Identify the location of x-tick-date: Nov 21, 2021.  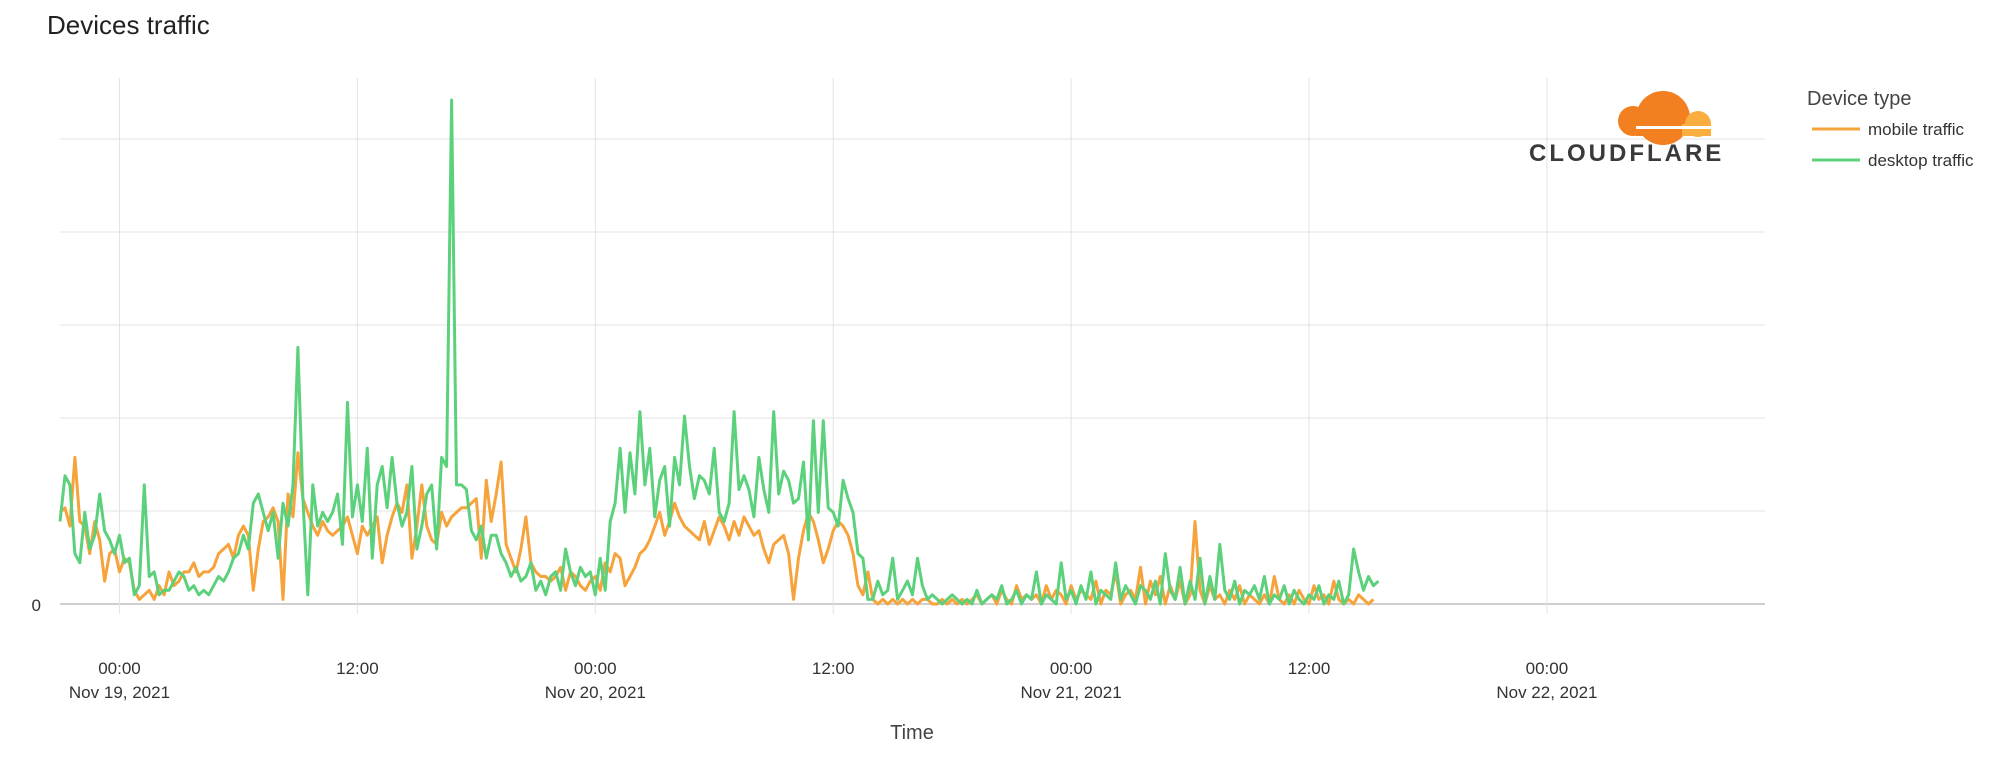
(1071, 692).